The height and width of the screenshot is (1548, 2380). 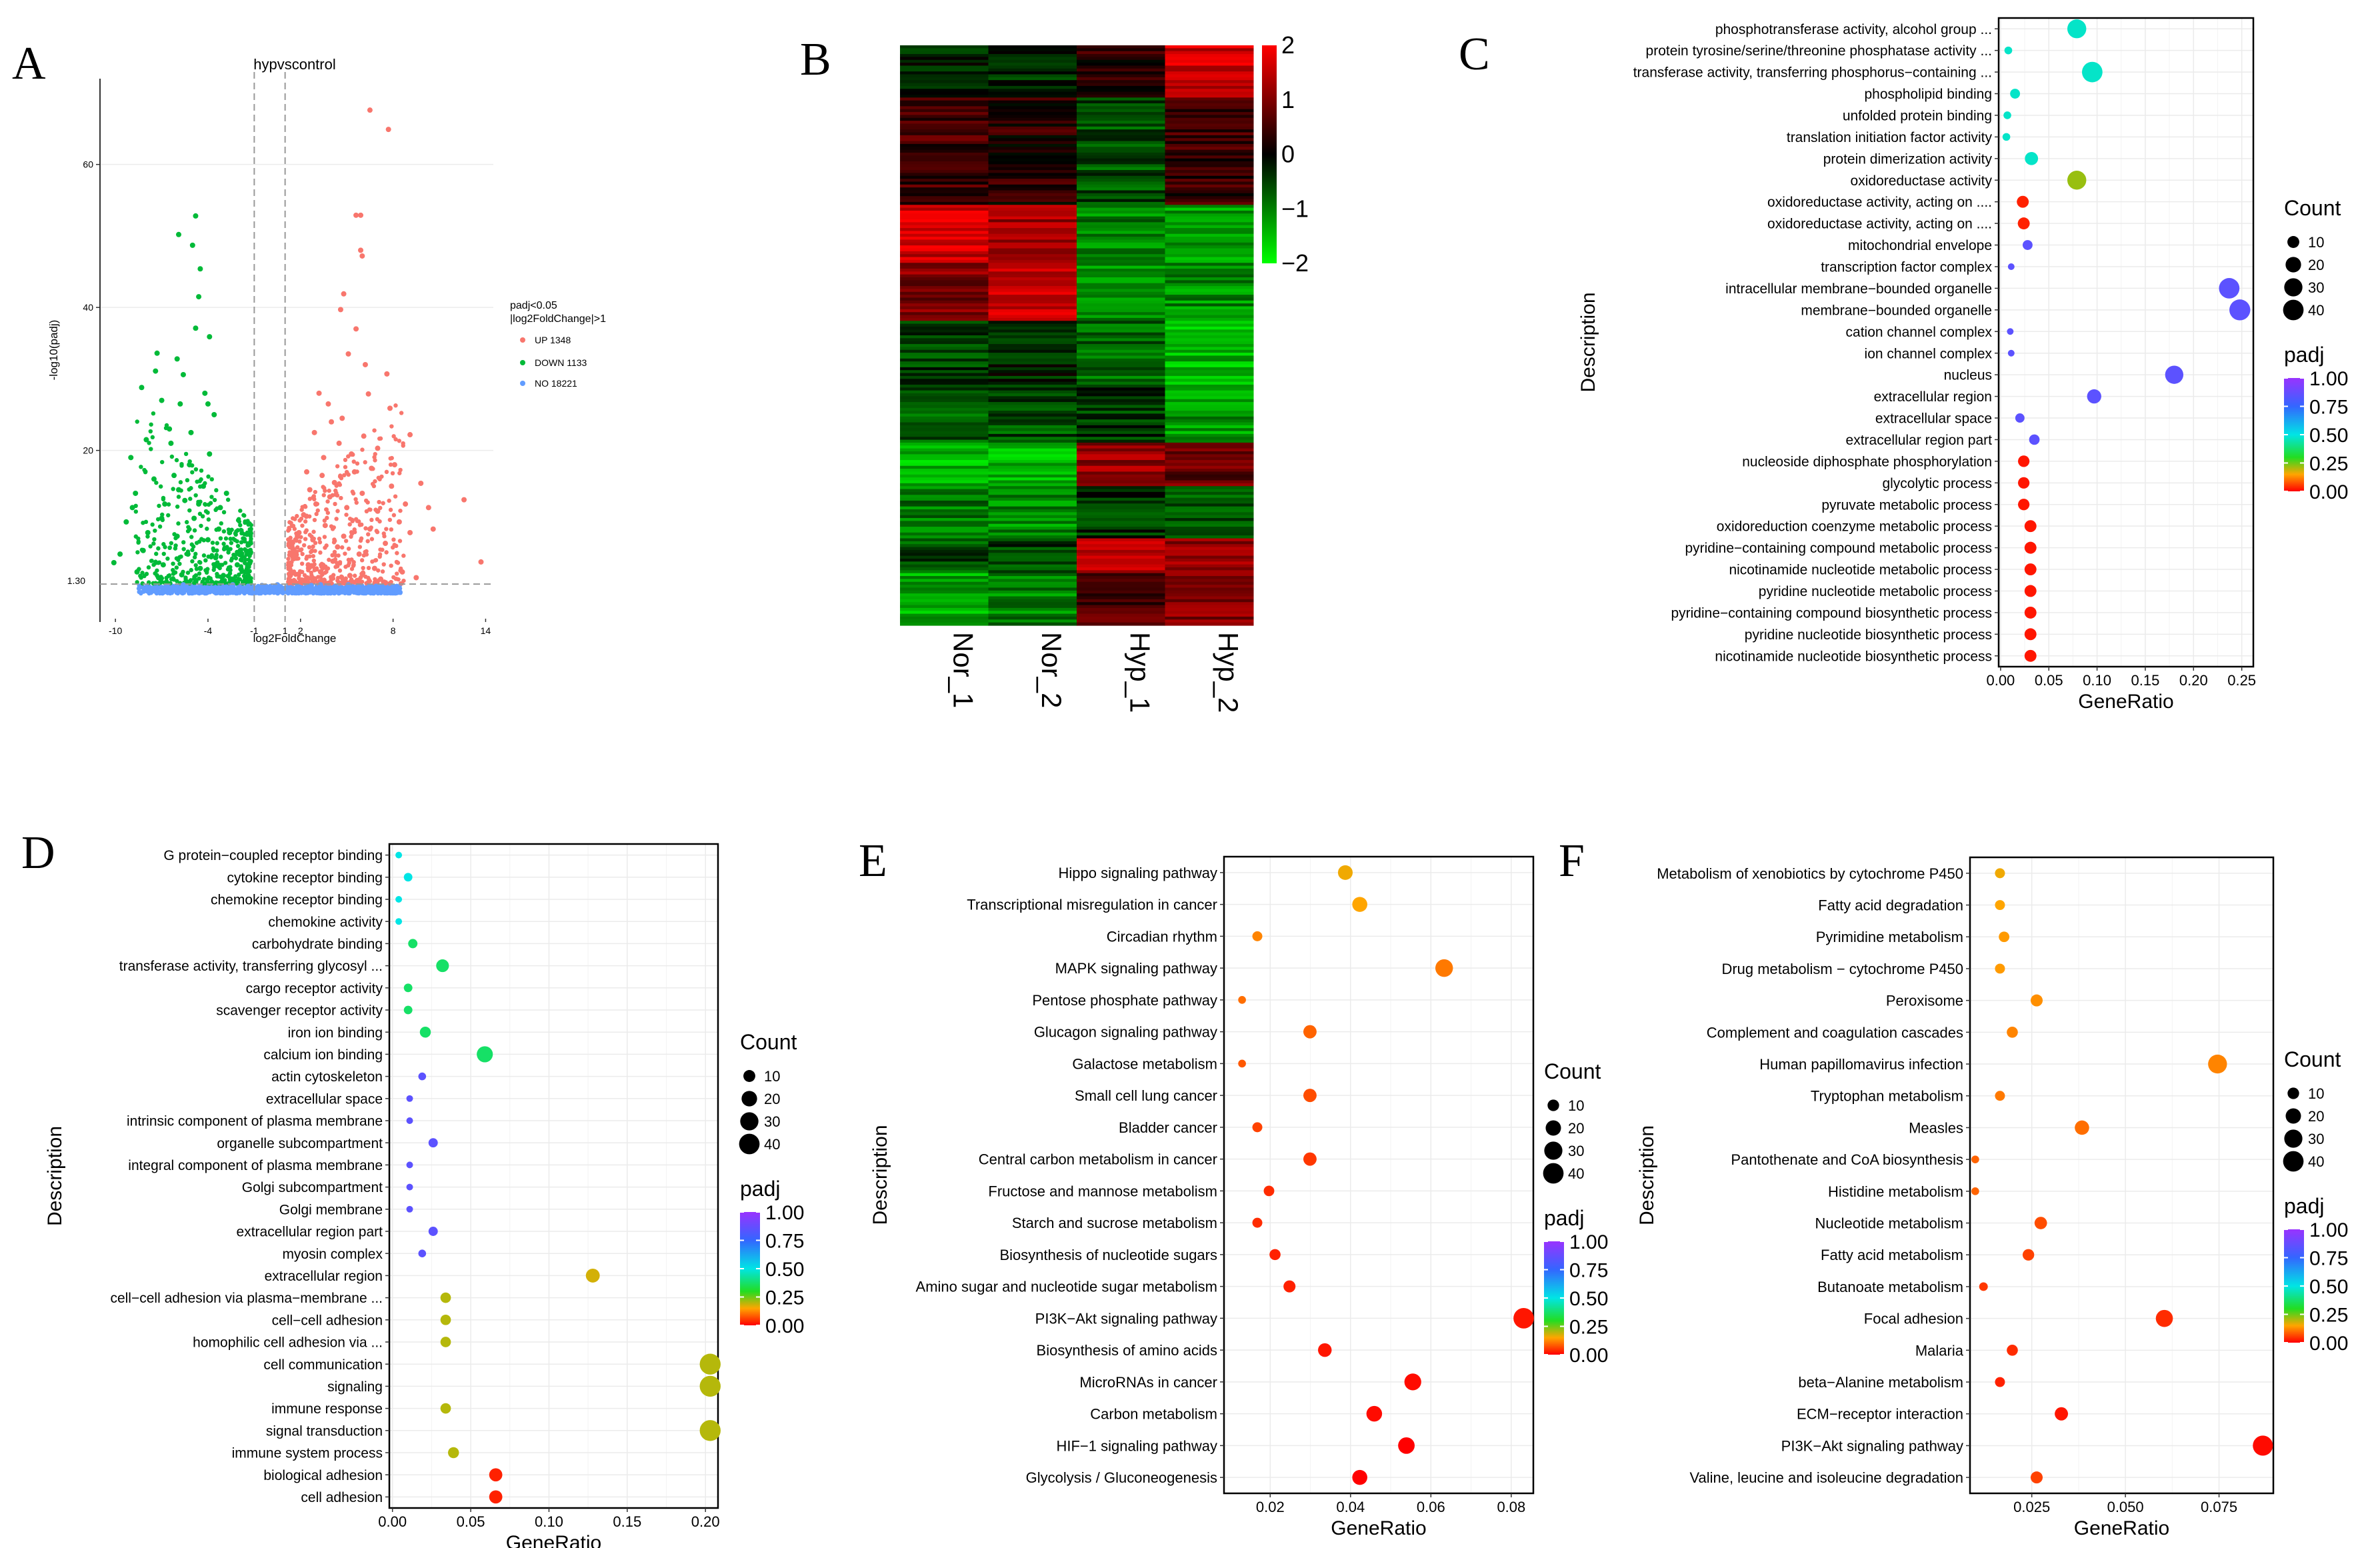 What do you see at coordinates (332, 1254) in the screenshot?
I see `go-d-term-label: myosin complex` at bounding box center [332, 1254].